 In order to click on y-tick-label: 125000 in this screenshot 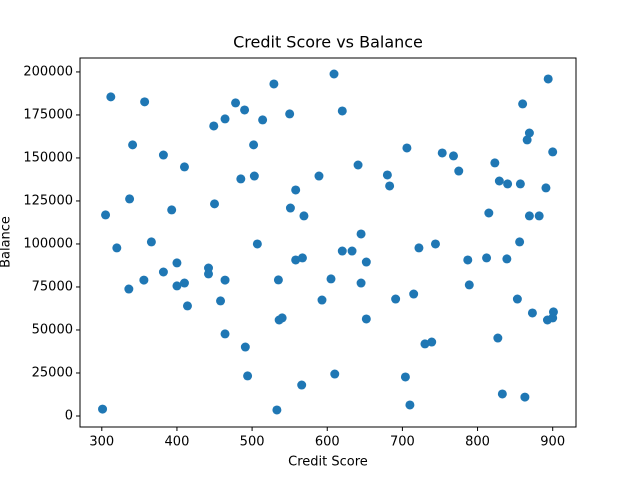, I will do `click(48, 200)`.